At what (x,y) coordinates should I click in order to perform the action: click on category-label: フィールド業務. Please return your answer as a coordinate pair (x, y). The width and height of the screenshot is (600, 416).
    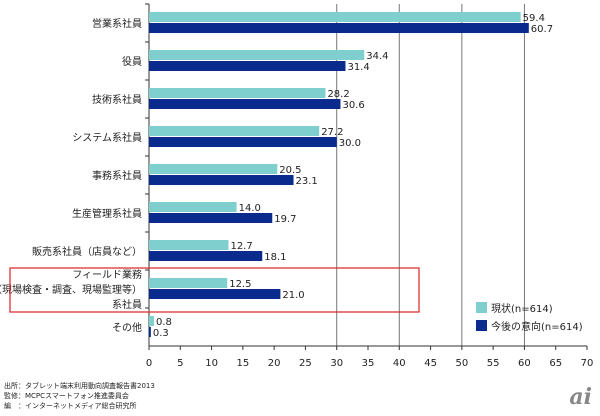
    Looking at the image, I should click on (107, 274).